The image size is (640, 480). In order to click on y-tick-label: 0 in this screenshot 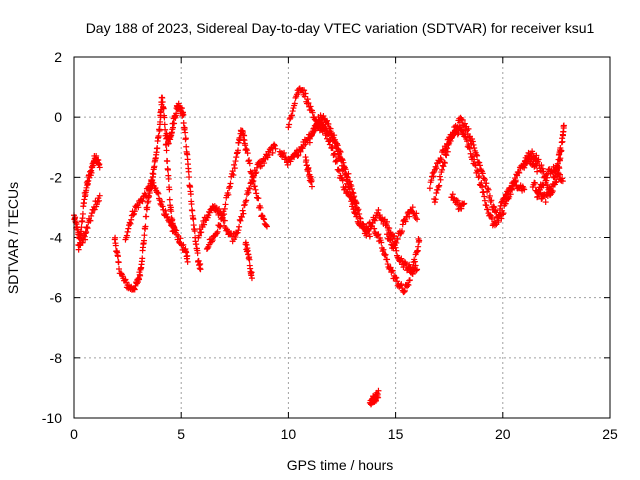, I will do `click(58, 117)`.